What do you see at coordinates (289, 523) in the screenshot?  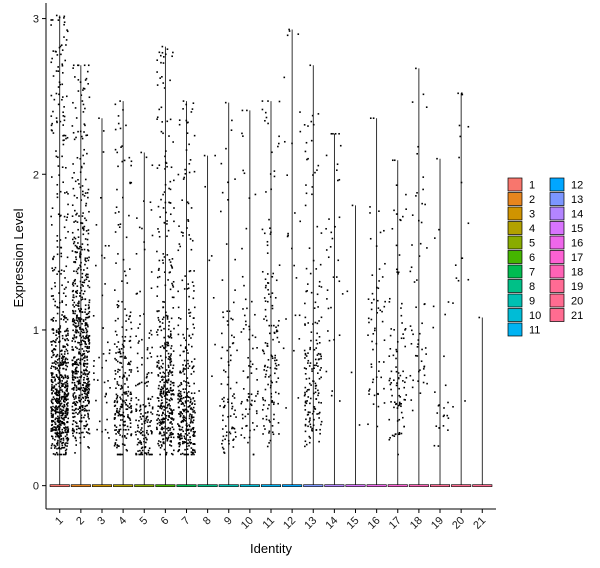 I see `x-tick-label: 12` at bounding box center [289, 523].